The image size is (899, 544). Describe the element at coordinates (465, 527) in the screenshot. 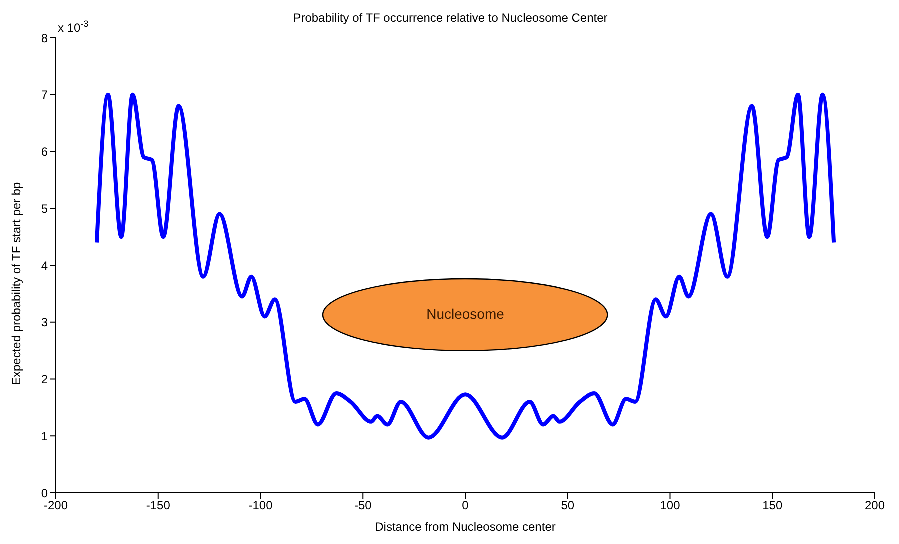

I see `x-axis-title: Distance from Nucleosome center` at that location.